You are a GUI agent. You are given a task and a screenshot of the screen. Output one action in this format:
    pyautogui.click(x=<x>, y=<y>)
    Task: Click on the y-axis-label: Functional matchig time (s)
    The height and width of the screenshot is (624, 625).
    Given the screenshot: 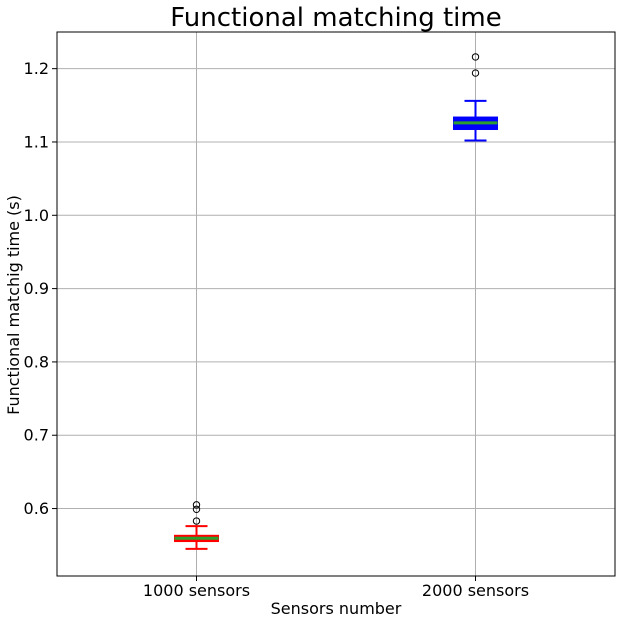 What is the action you would take?
    pyautogui.click(x=13, y=305)
    